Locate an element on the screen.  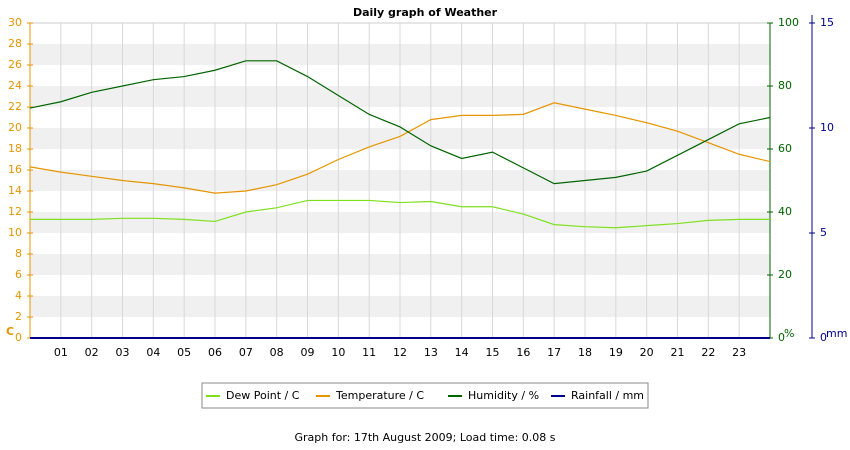
y3-label: mm is located at coordinates (836, 333).